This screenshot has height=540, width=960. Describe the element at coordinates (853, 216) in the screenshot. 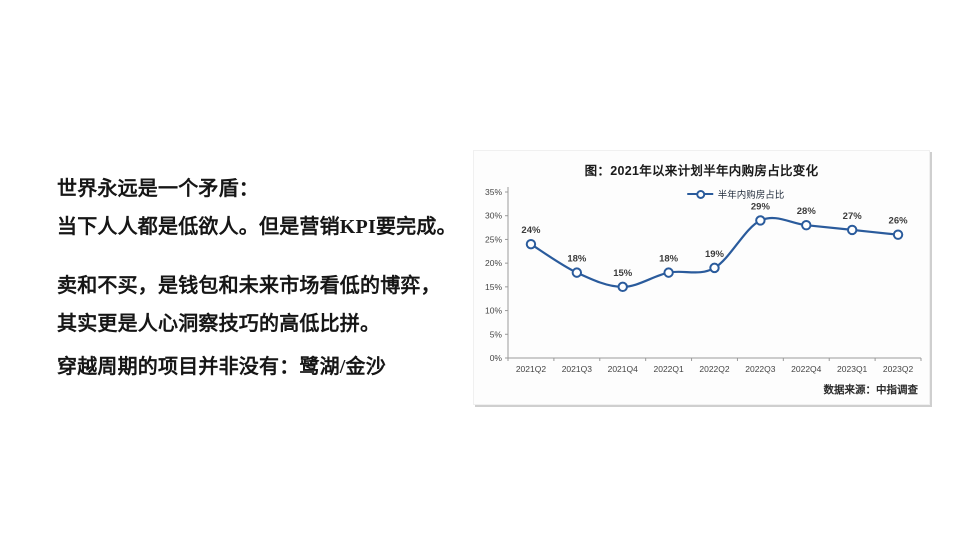

I see `data-label: 27%` at that location.